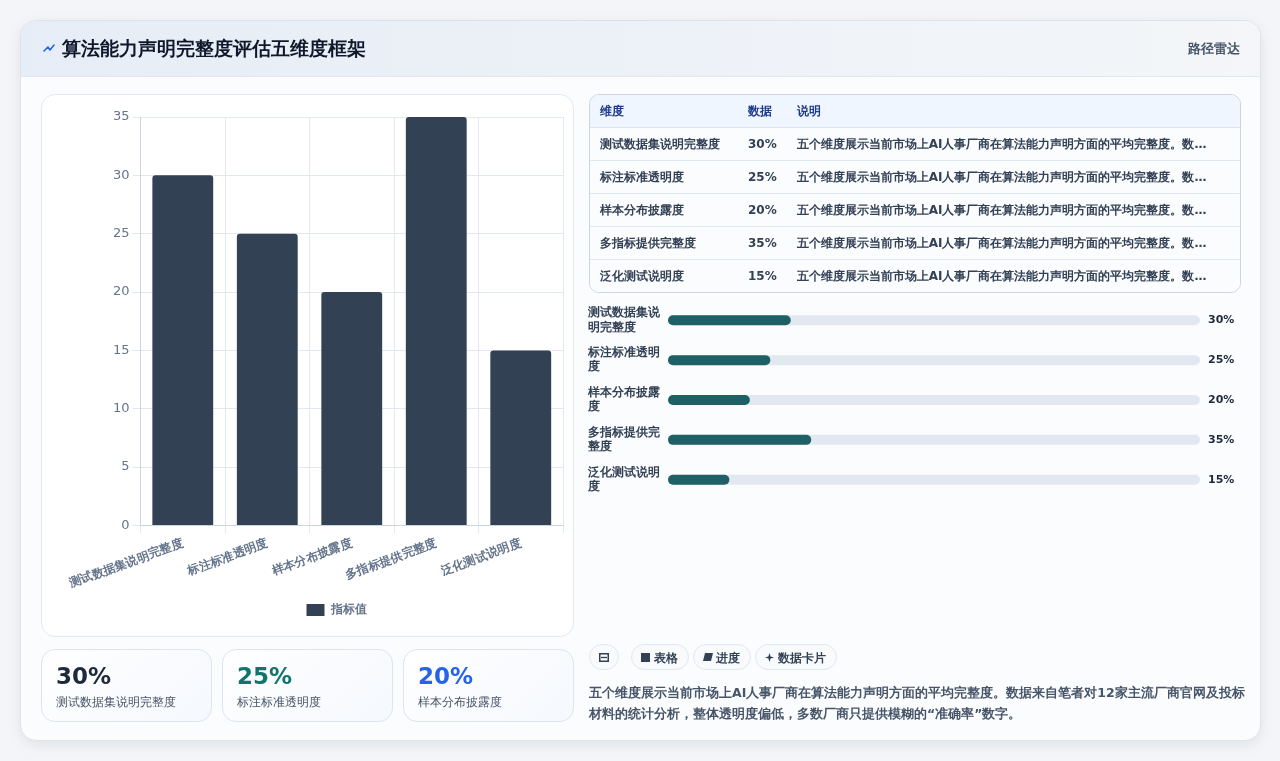  I want to click on data-label: 25%, so click(1221, 360).